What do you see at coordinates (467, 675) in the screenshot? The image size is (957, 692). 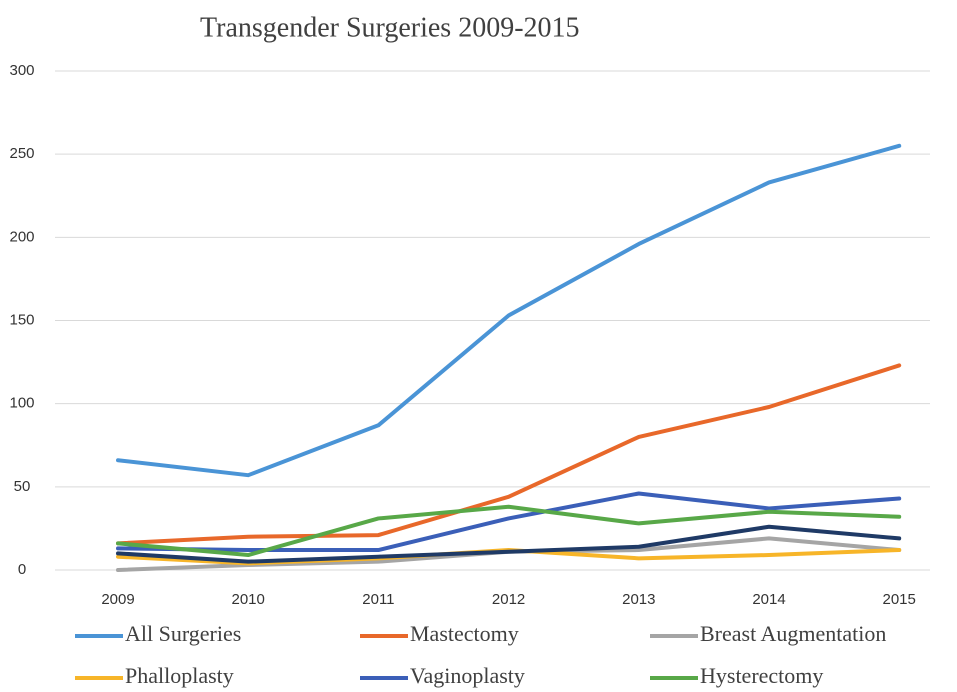 I see `legend-label: Vaginoplasty` at bounding box center [467, 675].